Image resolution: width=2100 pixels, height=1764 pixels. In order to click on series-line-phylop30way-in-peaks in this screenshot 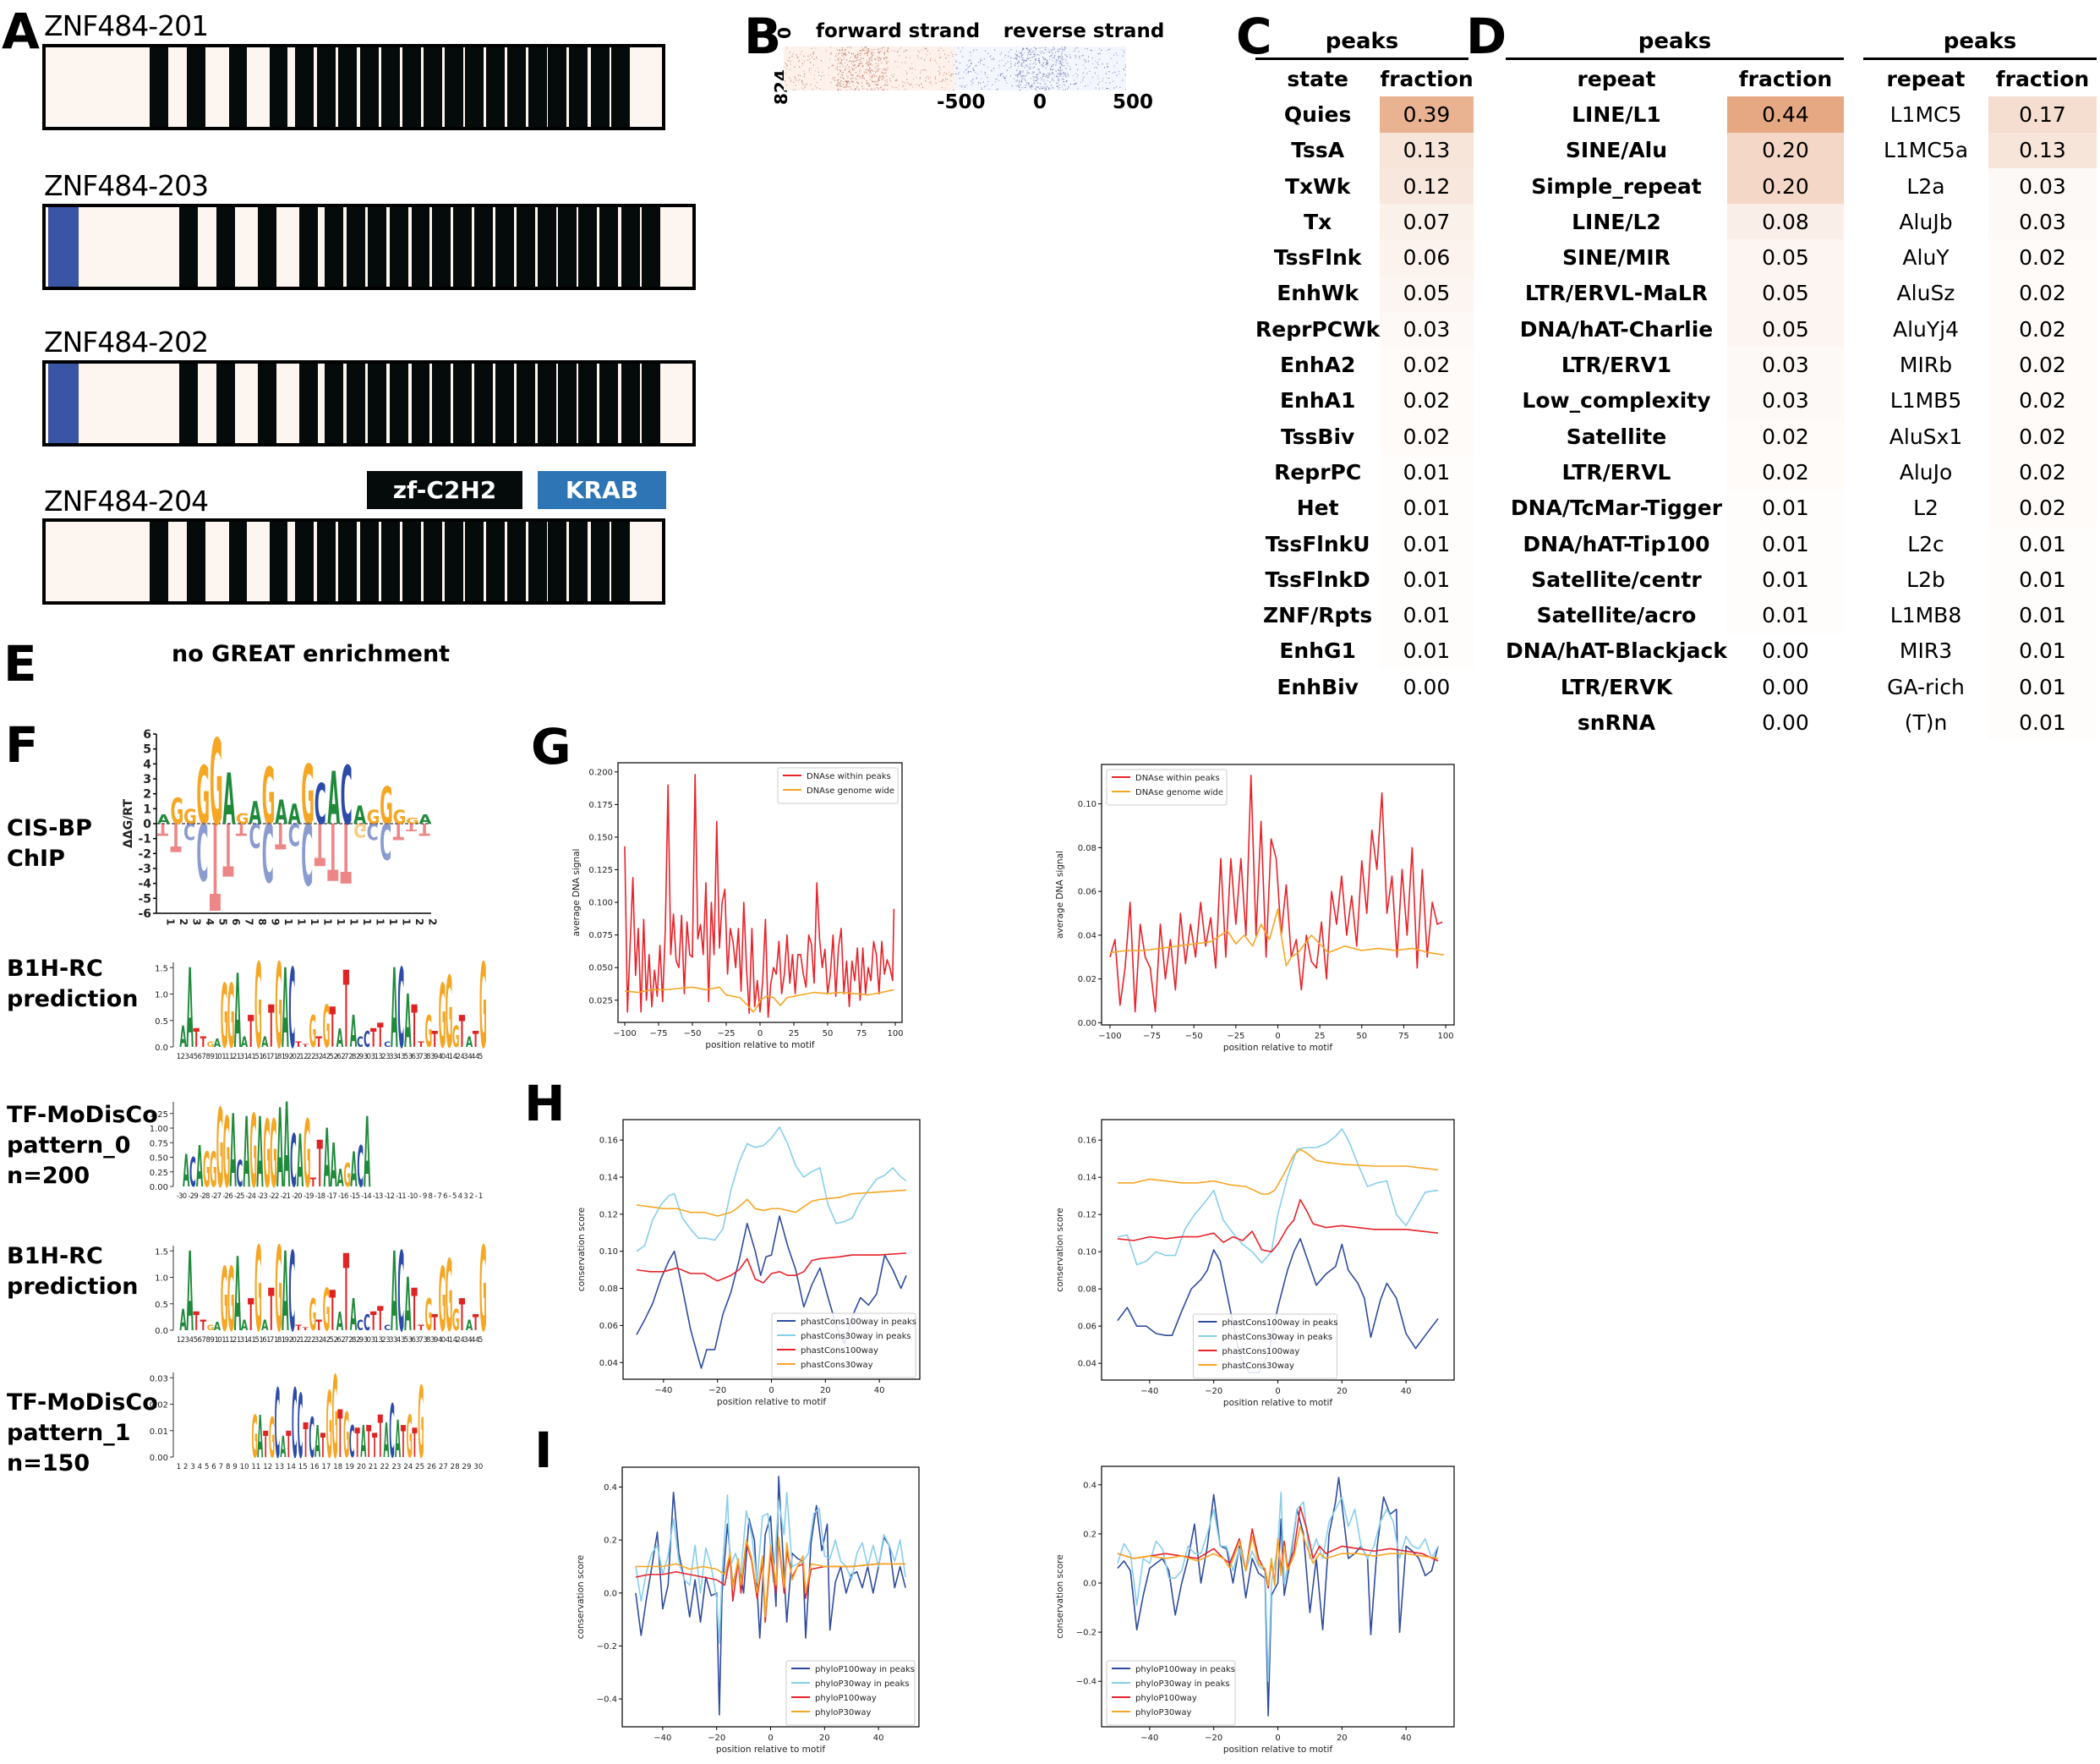, I will do `click(770, 1568)`.